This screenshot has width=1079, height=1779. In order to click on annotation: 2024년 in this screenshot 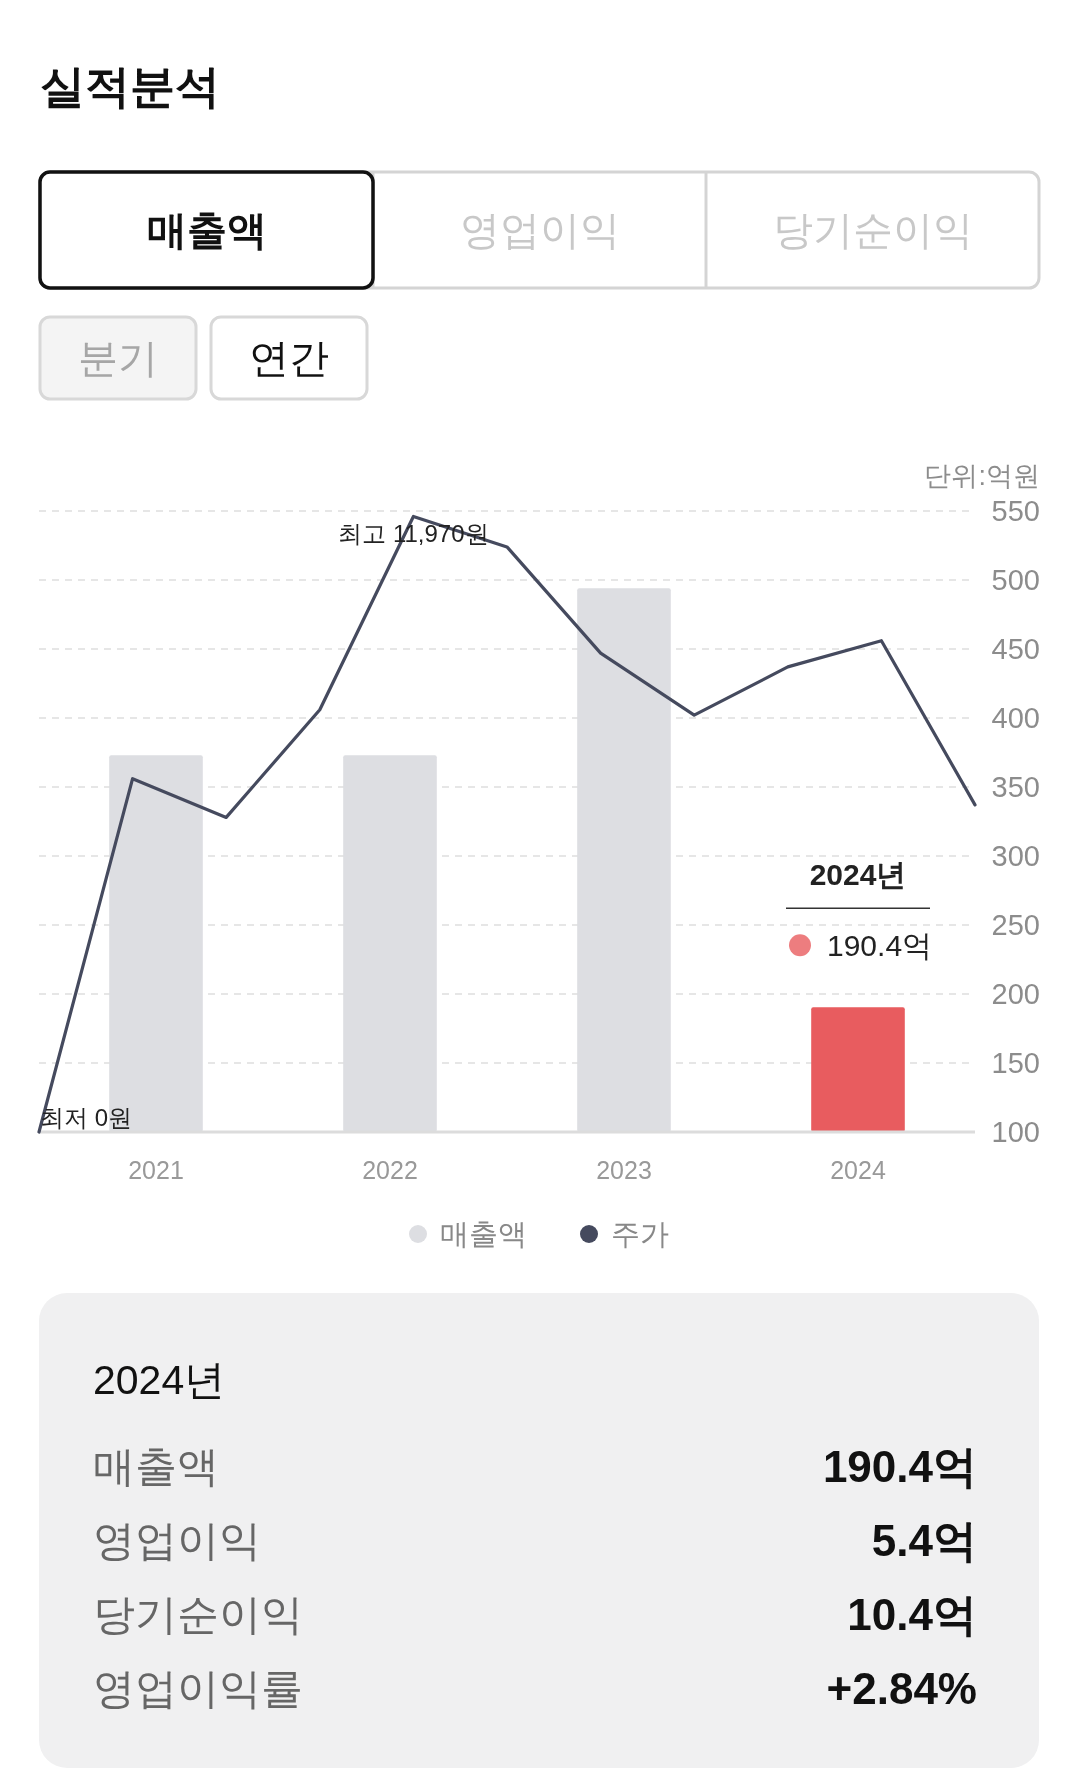, I will do `click(858, 874)`.